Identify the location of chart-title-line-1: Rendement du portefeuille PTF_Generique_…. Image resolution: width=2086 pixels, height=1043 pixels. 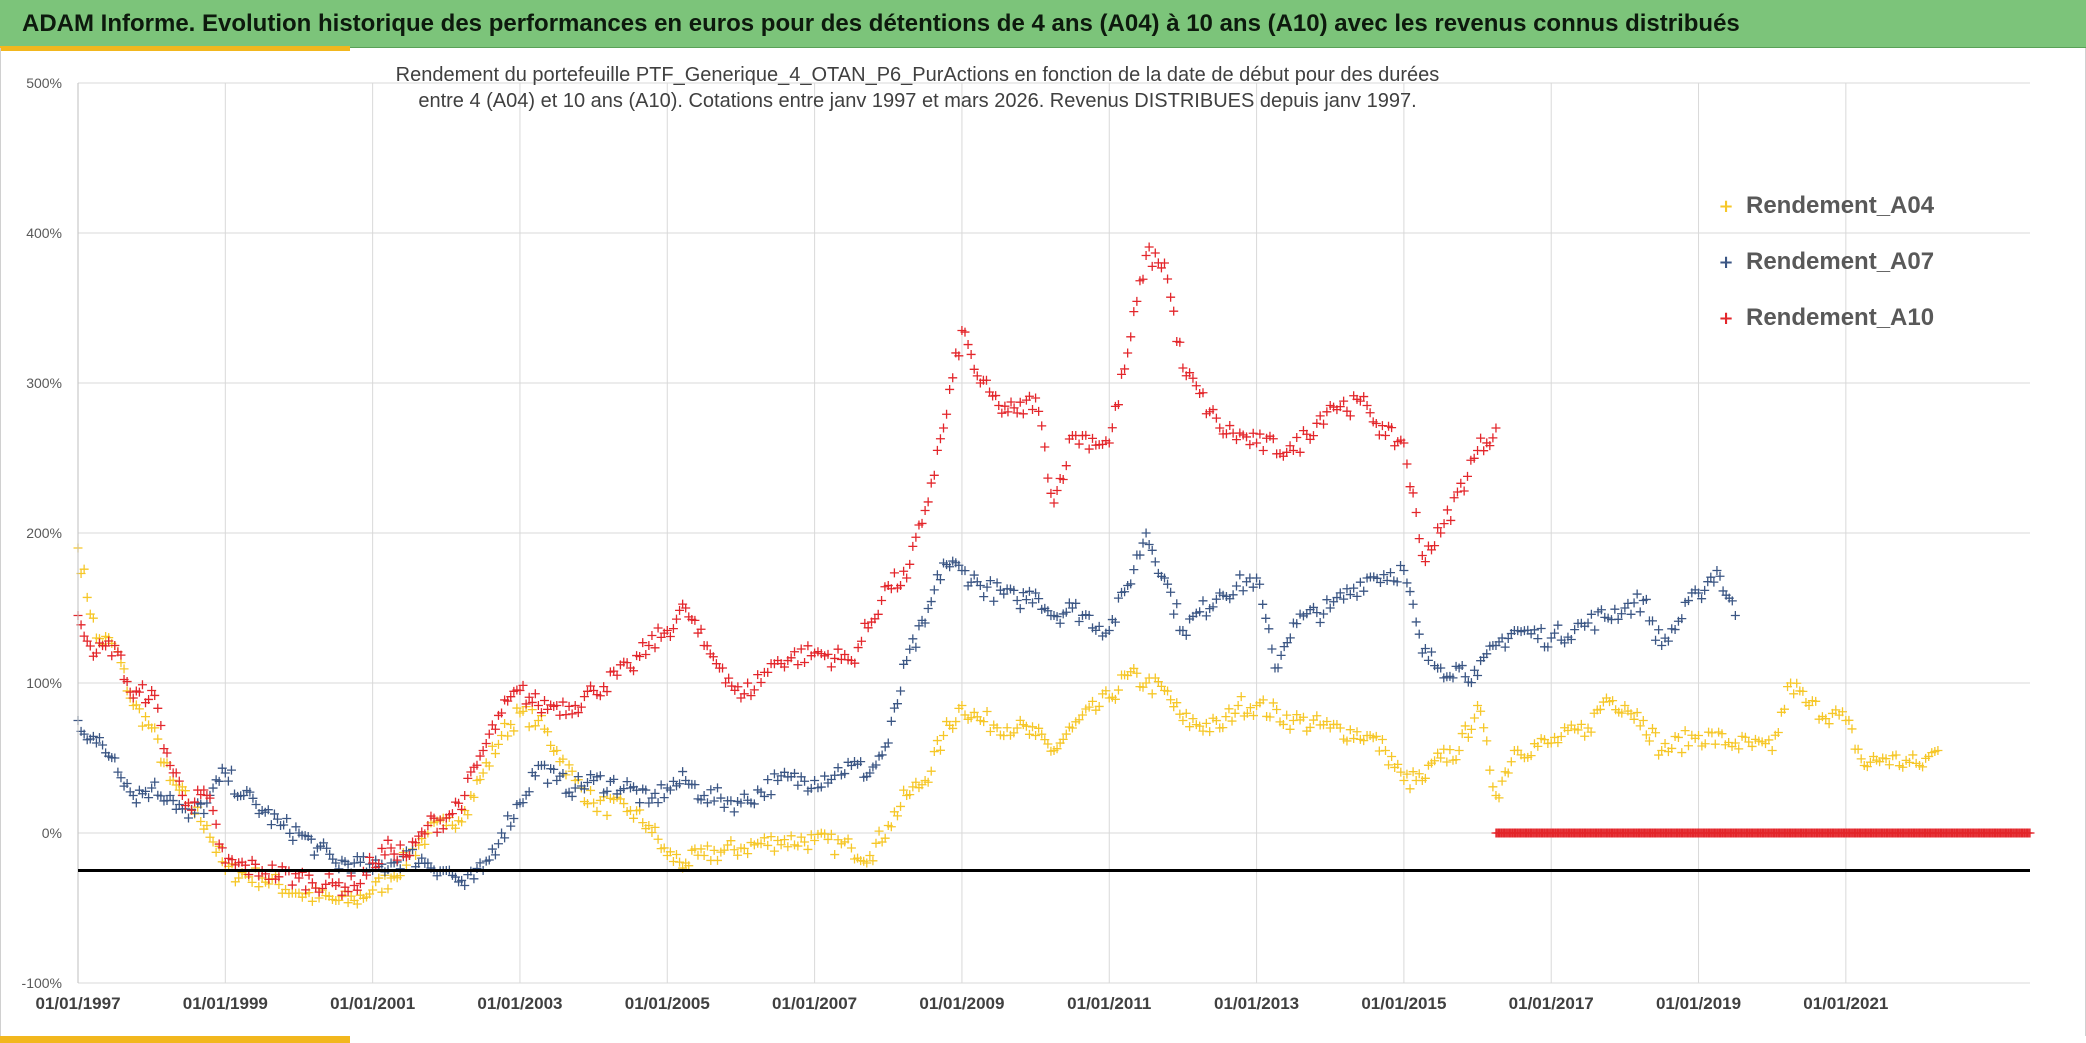
(917, 75).